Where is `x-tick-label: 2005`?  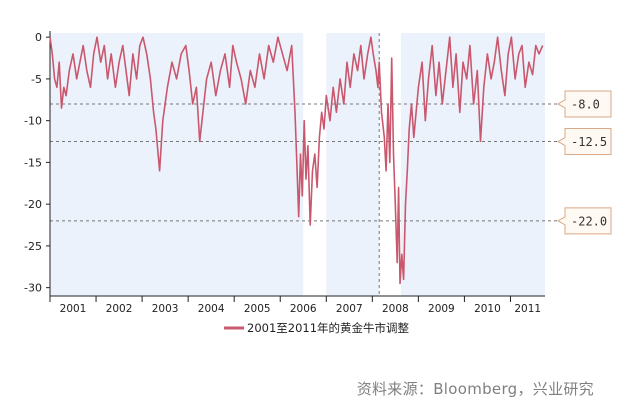 x-tick-label: 2005 is located at coordinates (257, 309).